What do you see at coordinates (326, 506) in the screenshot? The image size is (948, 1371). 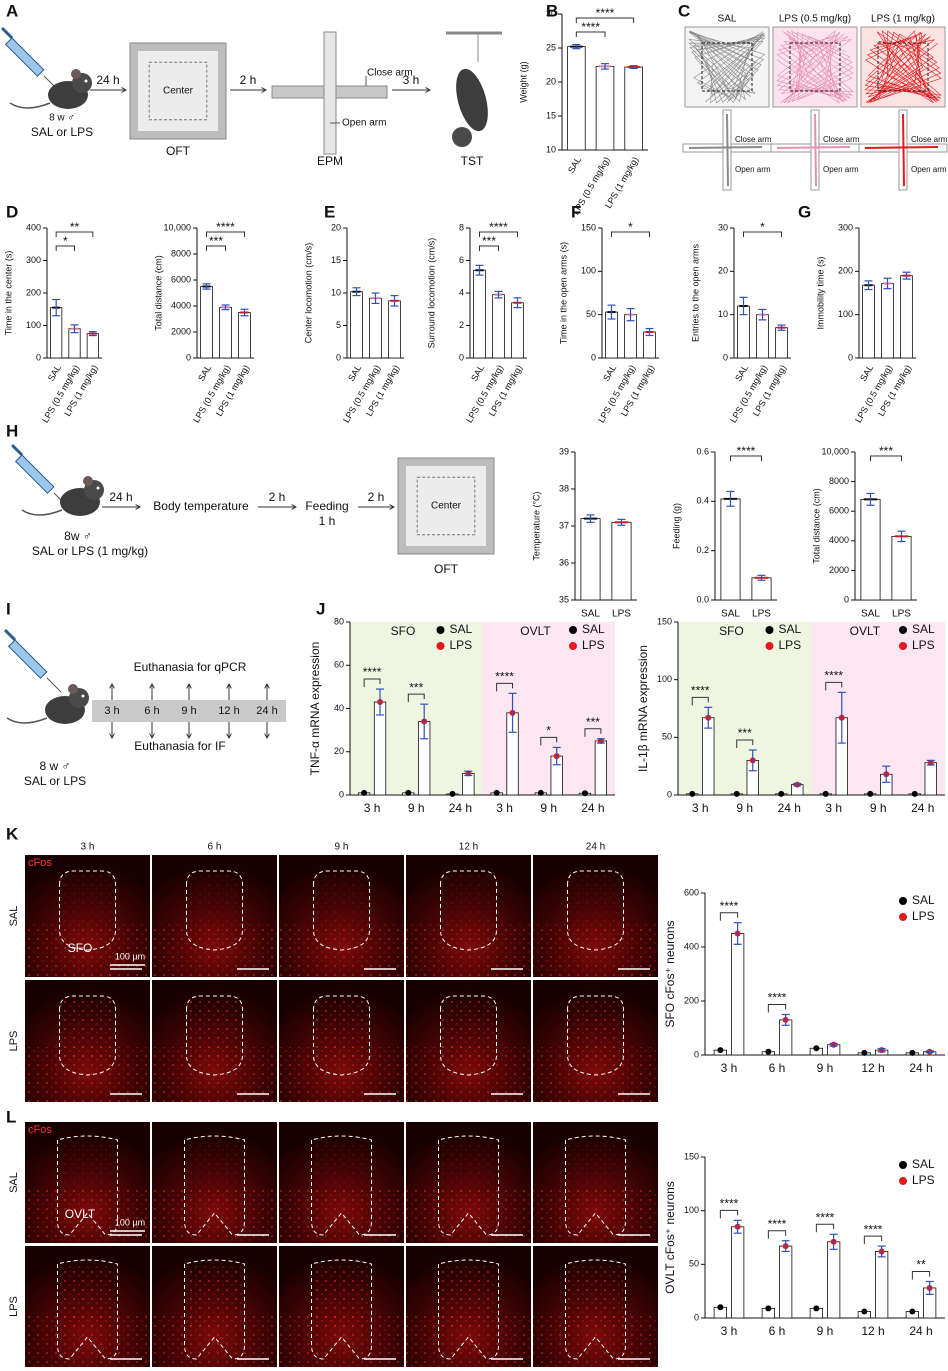 I see `label: Feeding` at bounding box center [326, 506].